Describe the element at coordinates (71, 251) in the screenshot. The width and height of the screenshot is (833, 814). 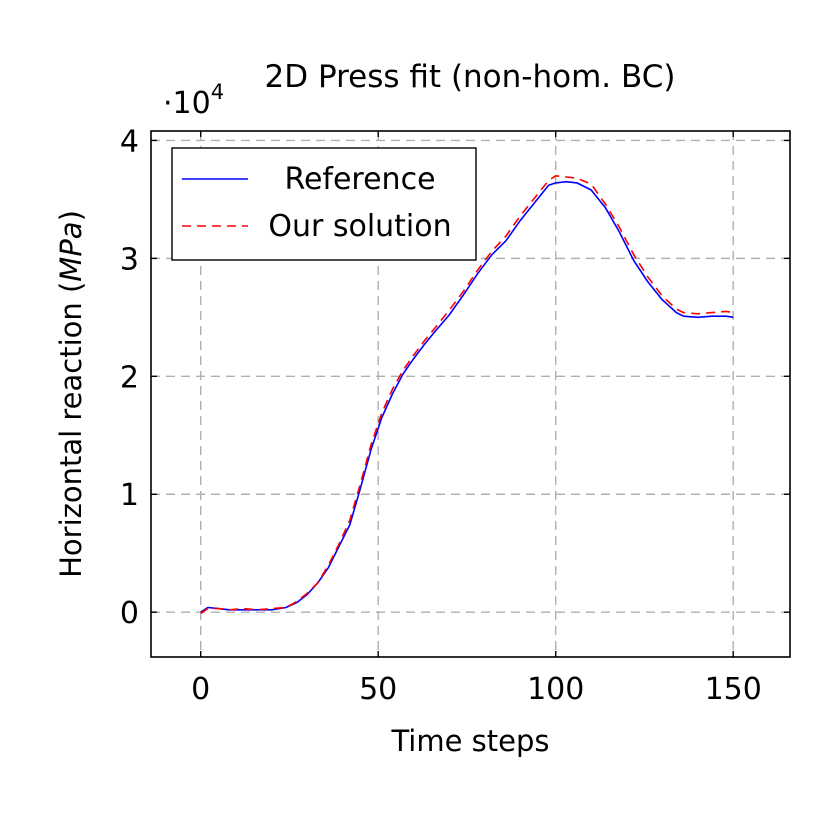
I see `y-label-unit: MPa` at that location.